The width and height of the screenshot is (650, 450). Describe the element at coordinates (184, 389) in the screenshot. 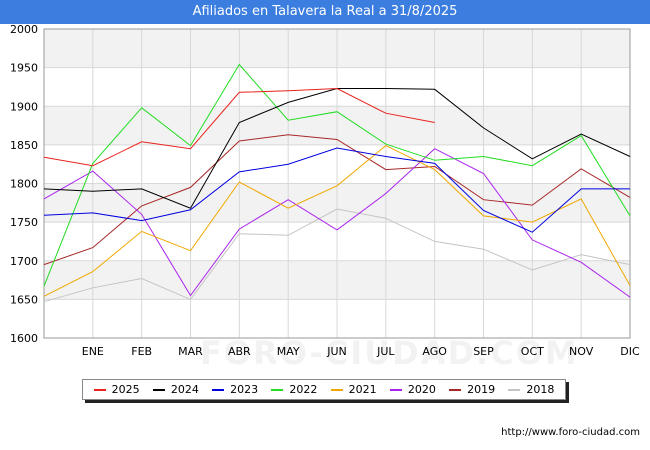

I see `legend-label: 2024` at that location.